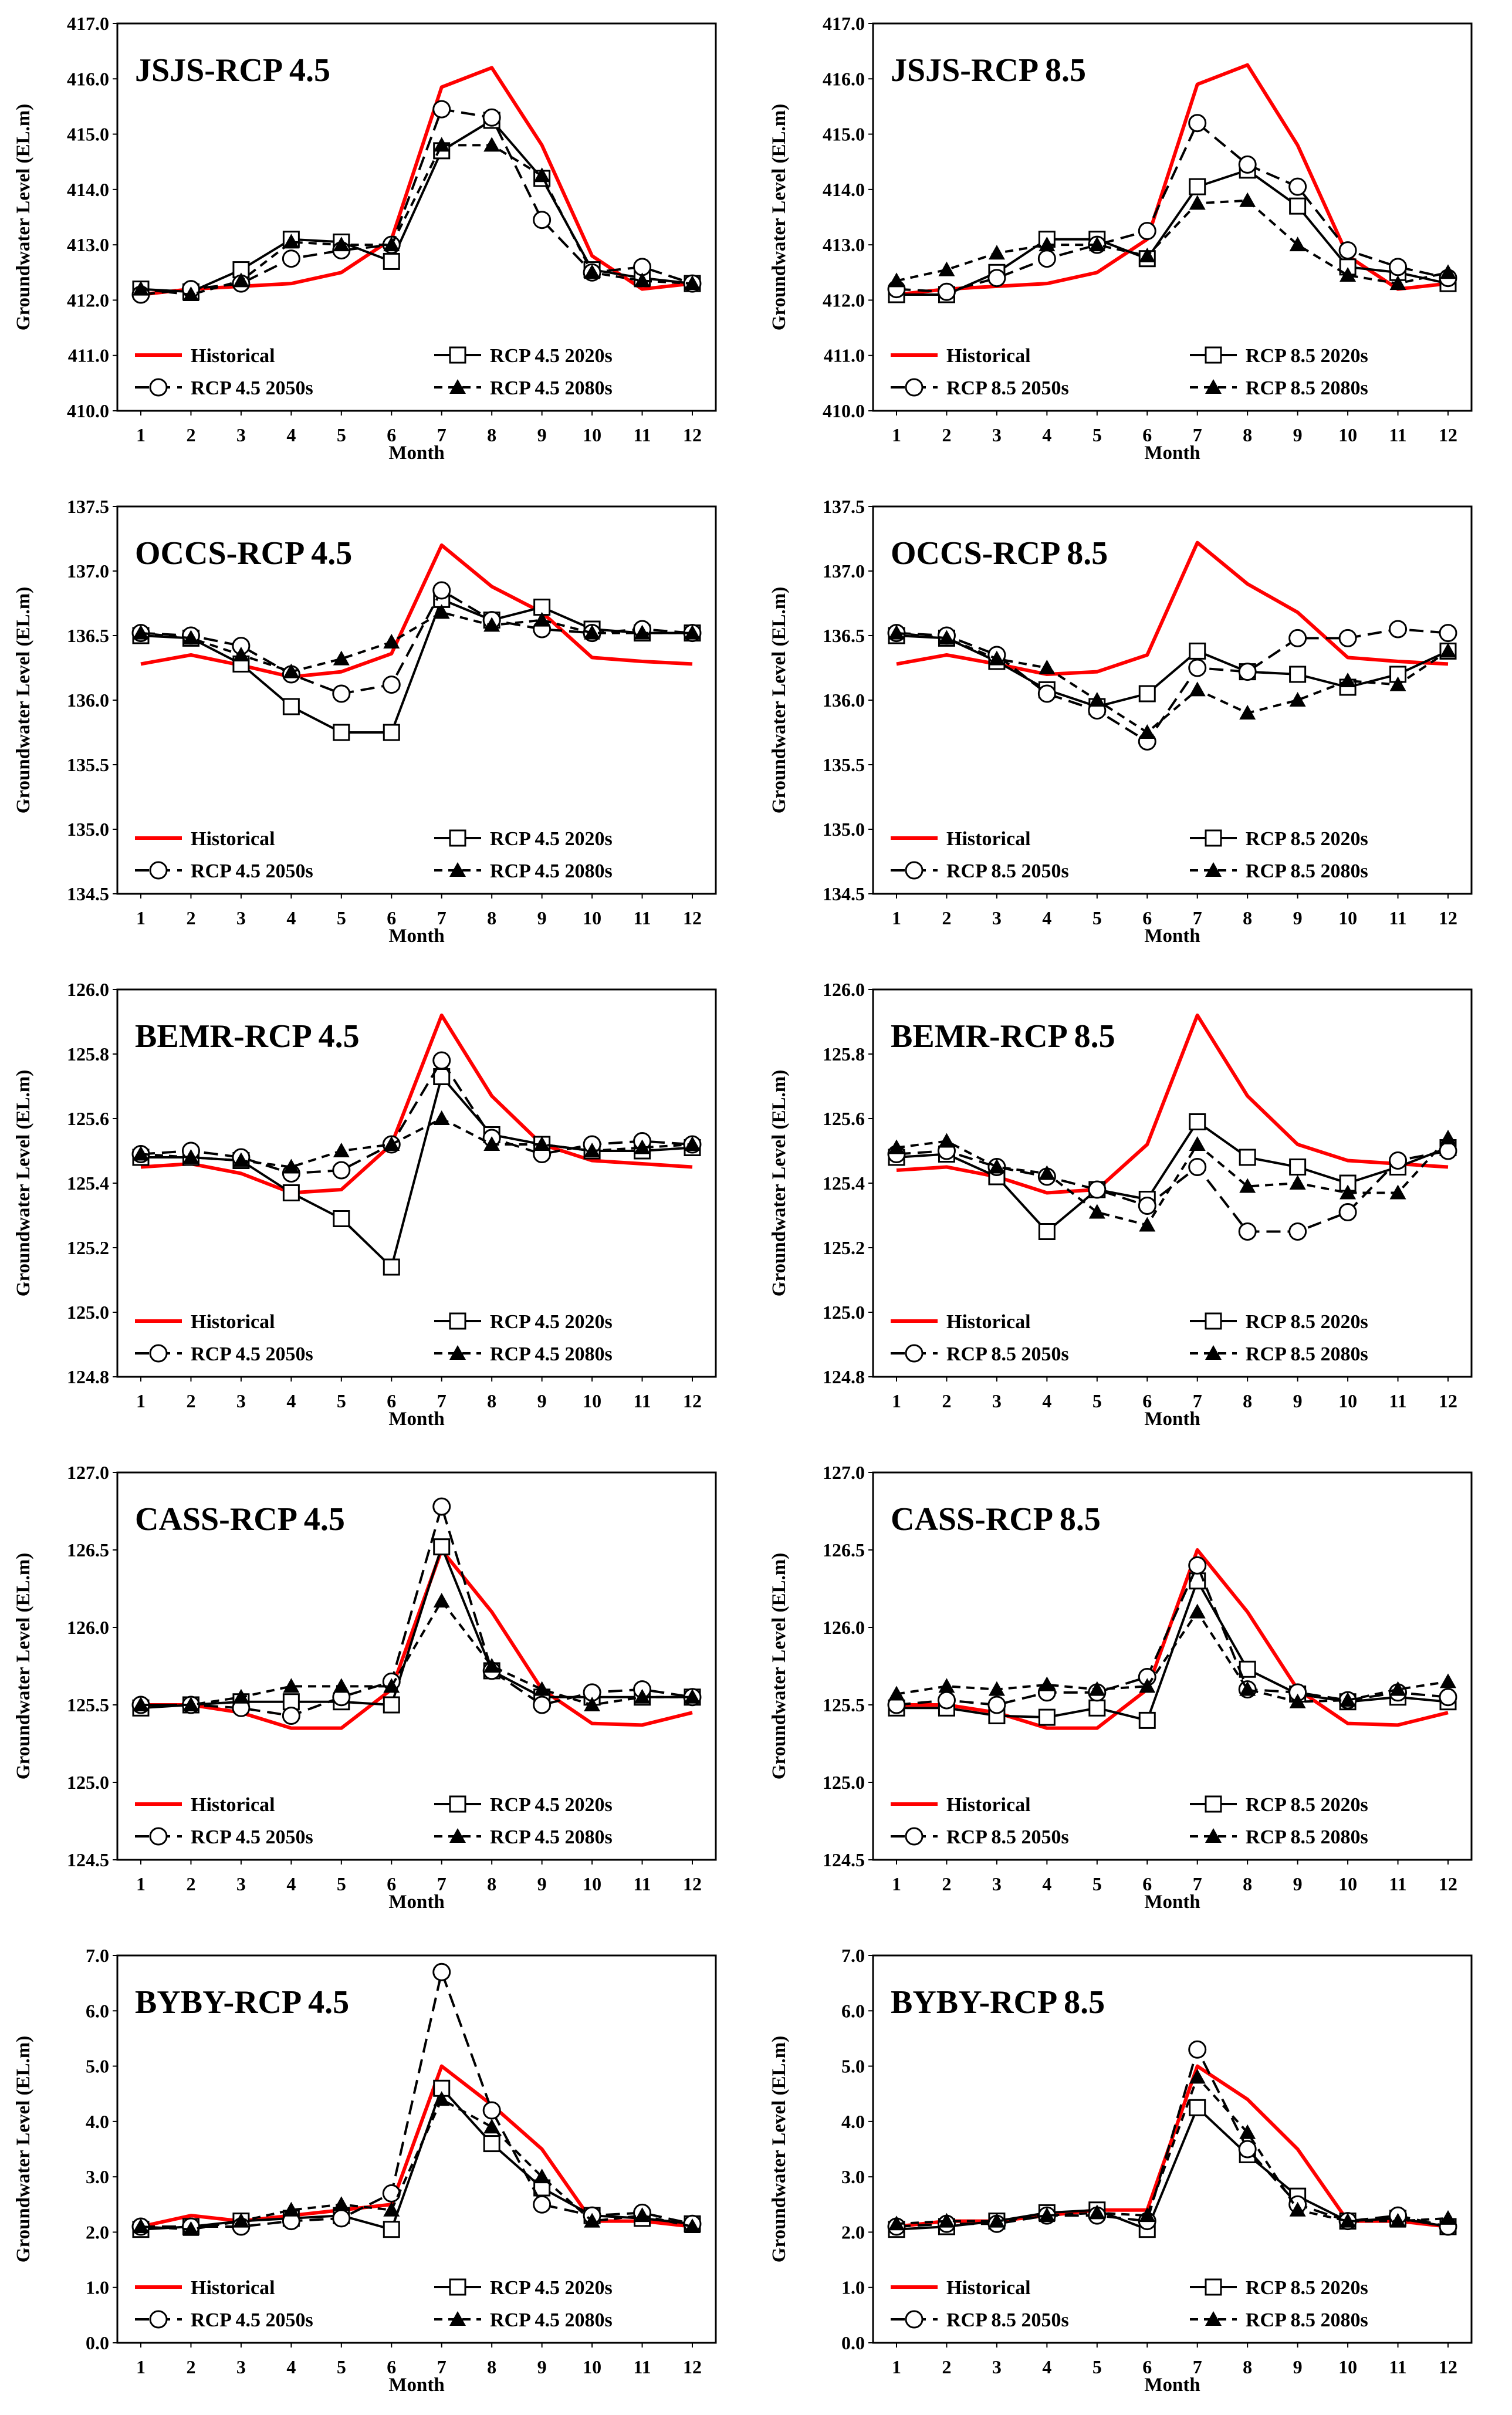 Image resolution: width=1512 pixels, height=2415 pixels. Describe the element at coordinates (844, 355) in the screenshot. I see `y-tick-label: 411.0` at that location.